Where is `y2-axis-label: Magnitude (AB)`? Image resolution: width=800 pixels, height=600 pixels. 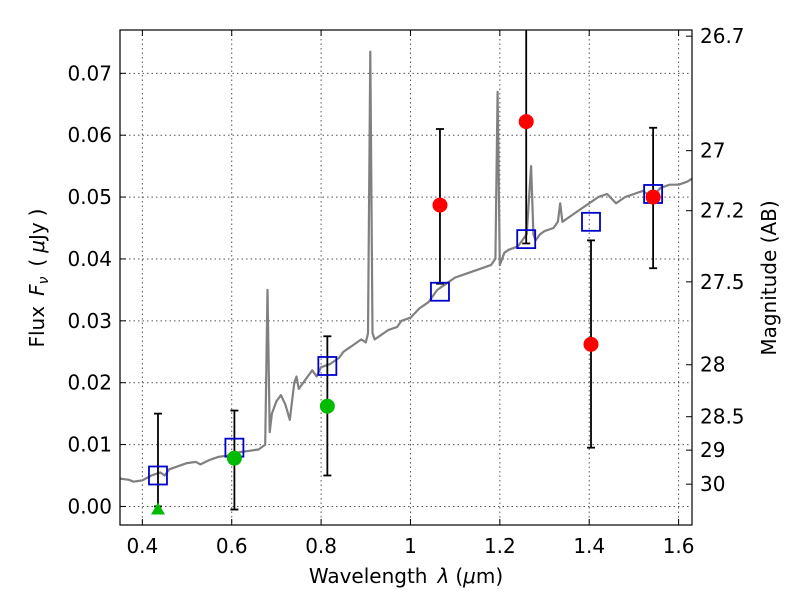 y2-axis-label: Magnitude (AB) is located at coordinates (769, 277).